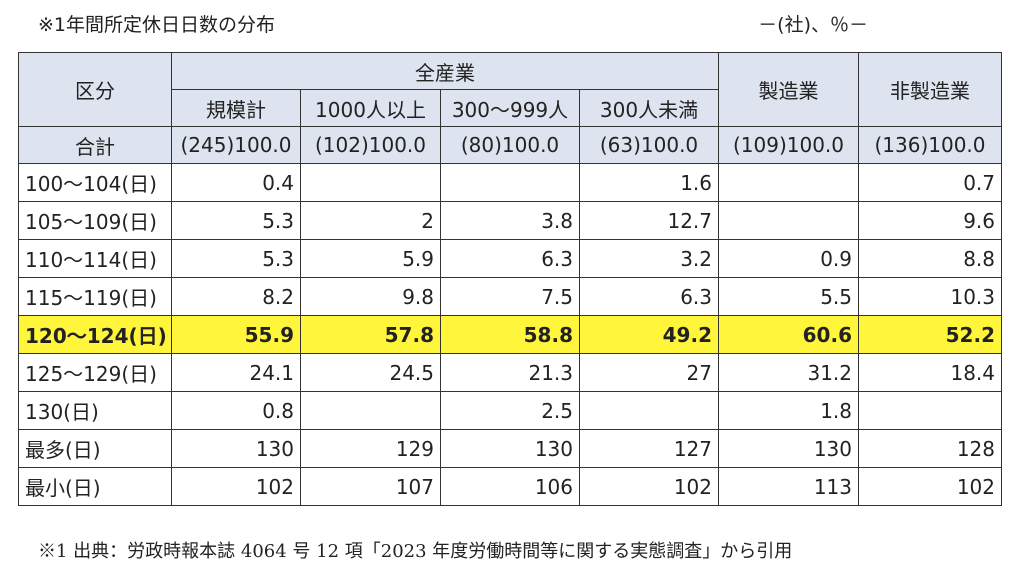  I want to click on table-cell: 55.9, so click(236, 334).